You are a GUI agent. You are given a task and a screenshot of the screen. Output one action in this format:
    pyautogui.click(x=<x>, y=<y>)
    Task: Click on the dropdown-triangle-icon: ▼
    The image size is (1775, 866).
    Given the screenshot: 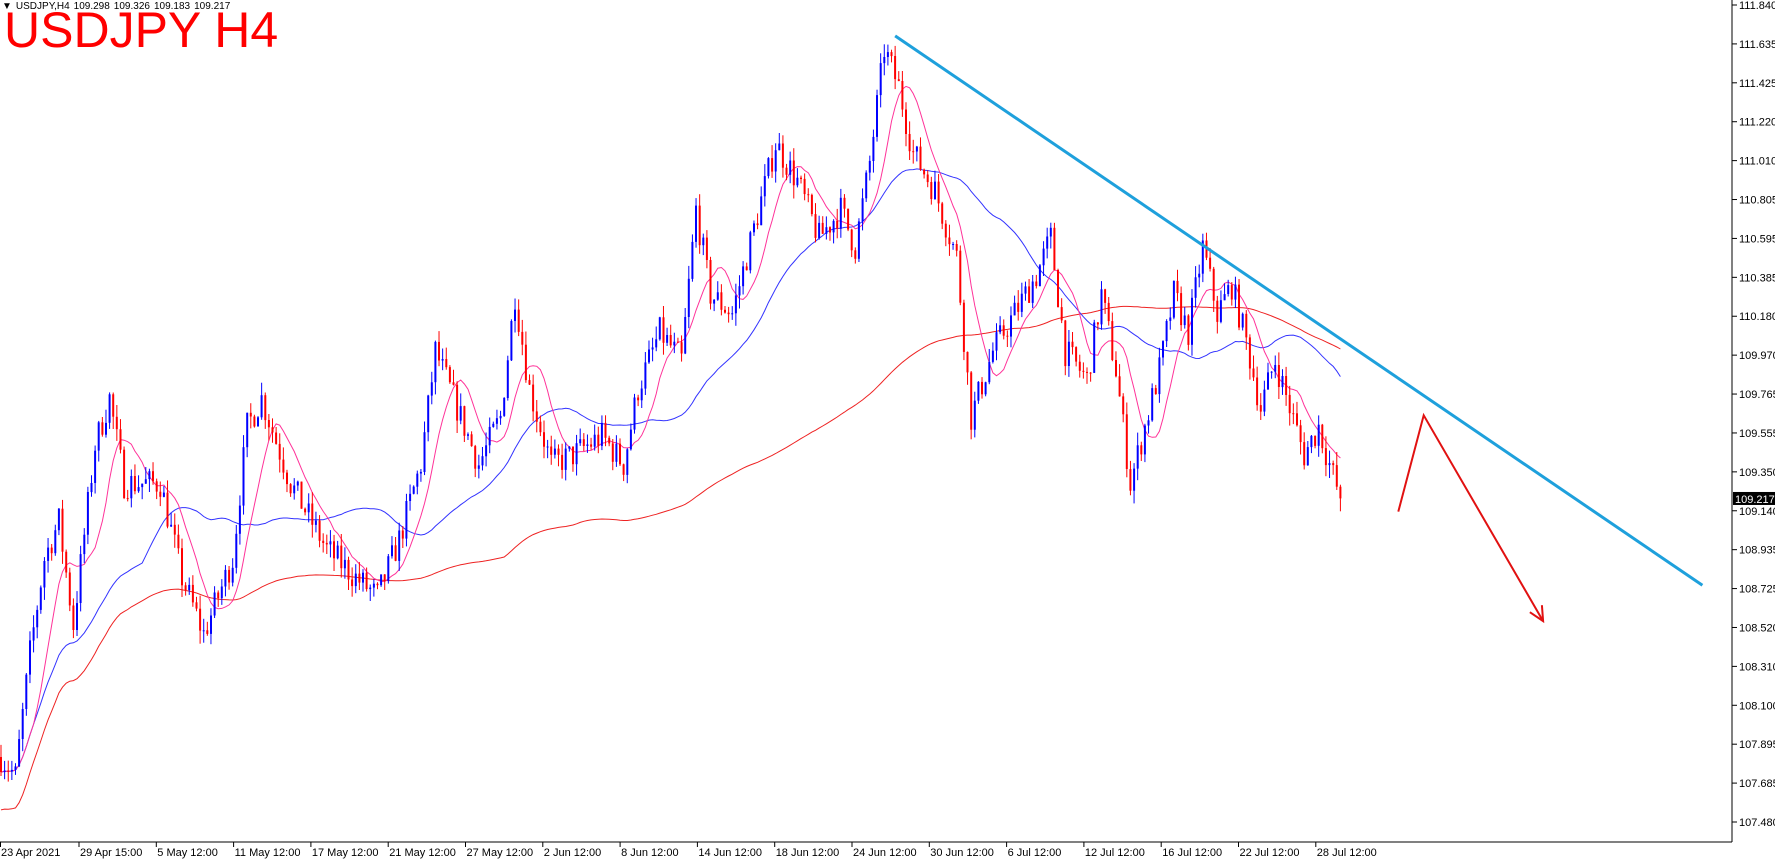 What is the action you would take?
    pyautogui.click(x=7, y=6)
    